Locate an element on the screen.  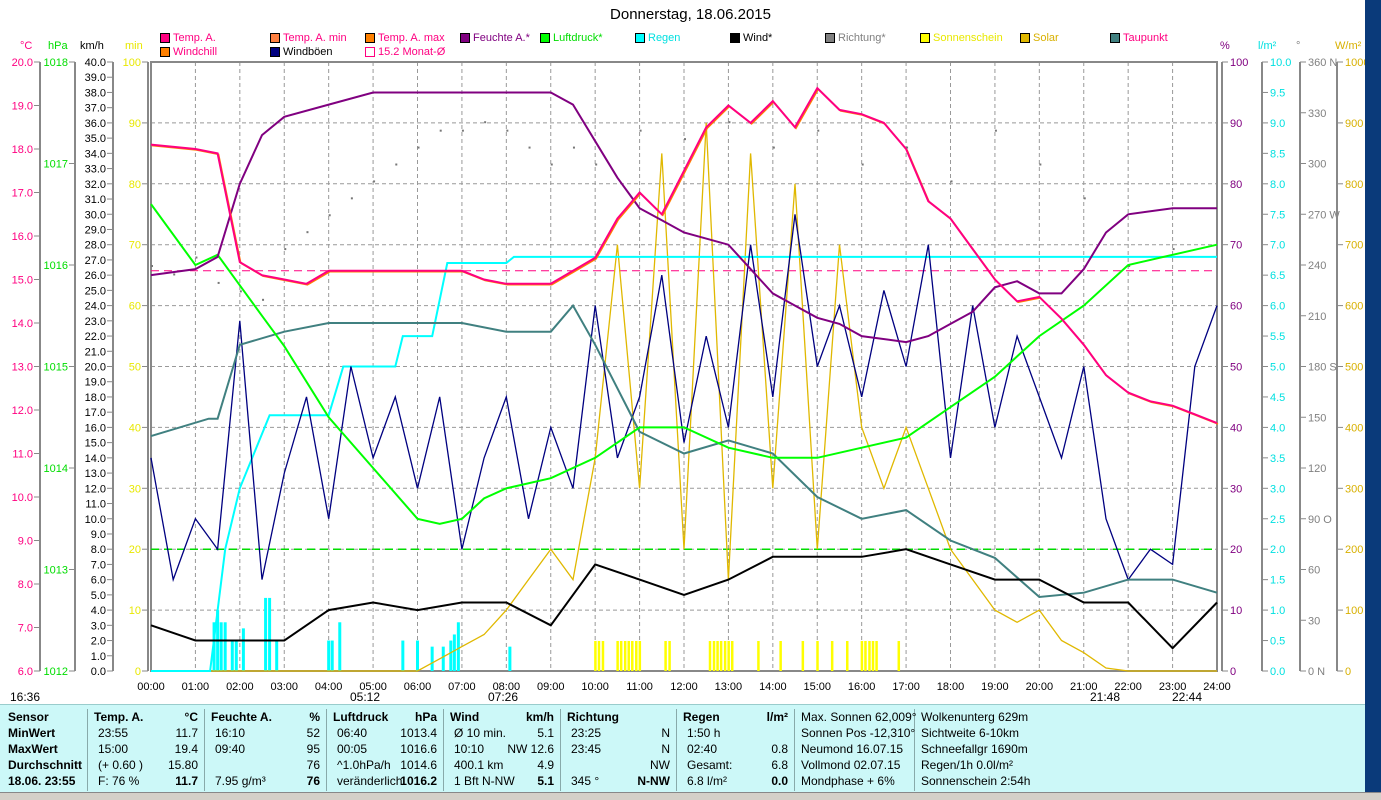
axis-wm2-label: 400 is located at coordinates (1354, 428).